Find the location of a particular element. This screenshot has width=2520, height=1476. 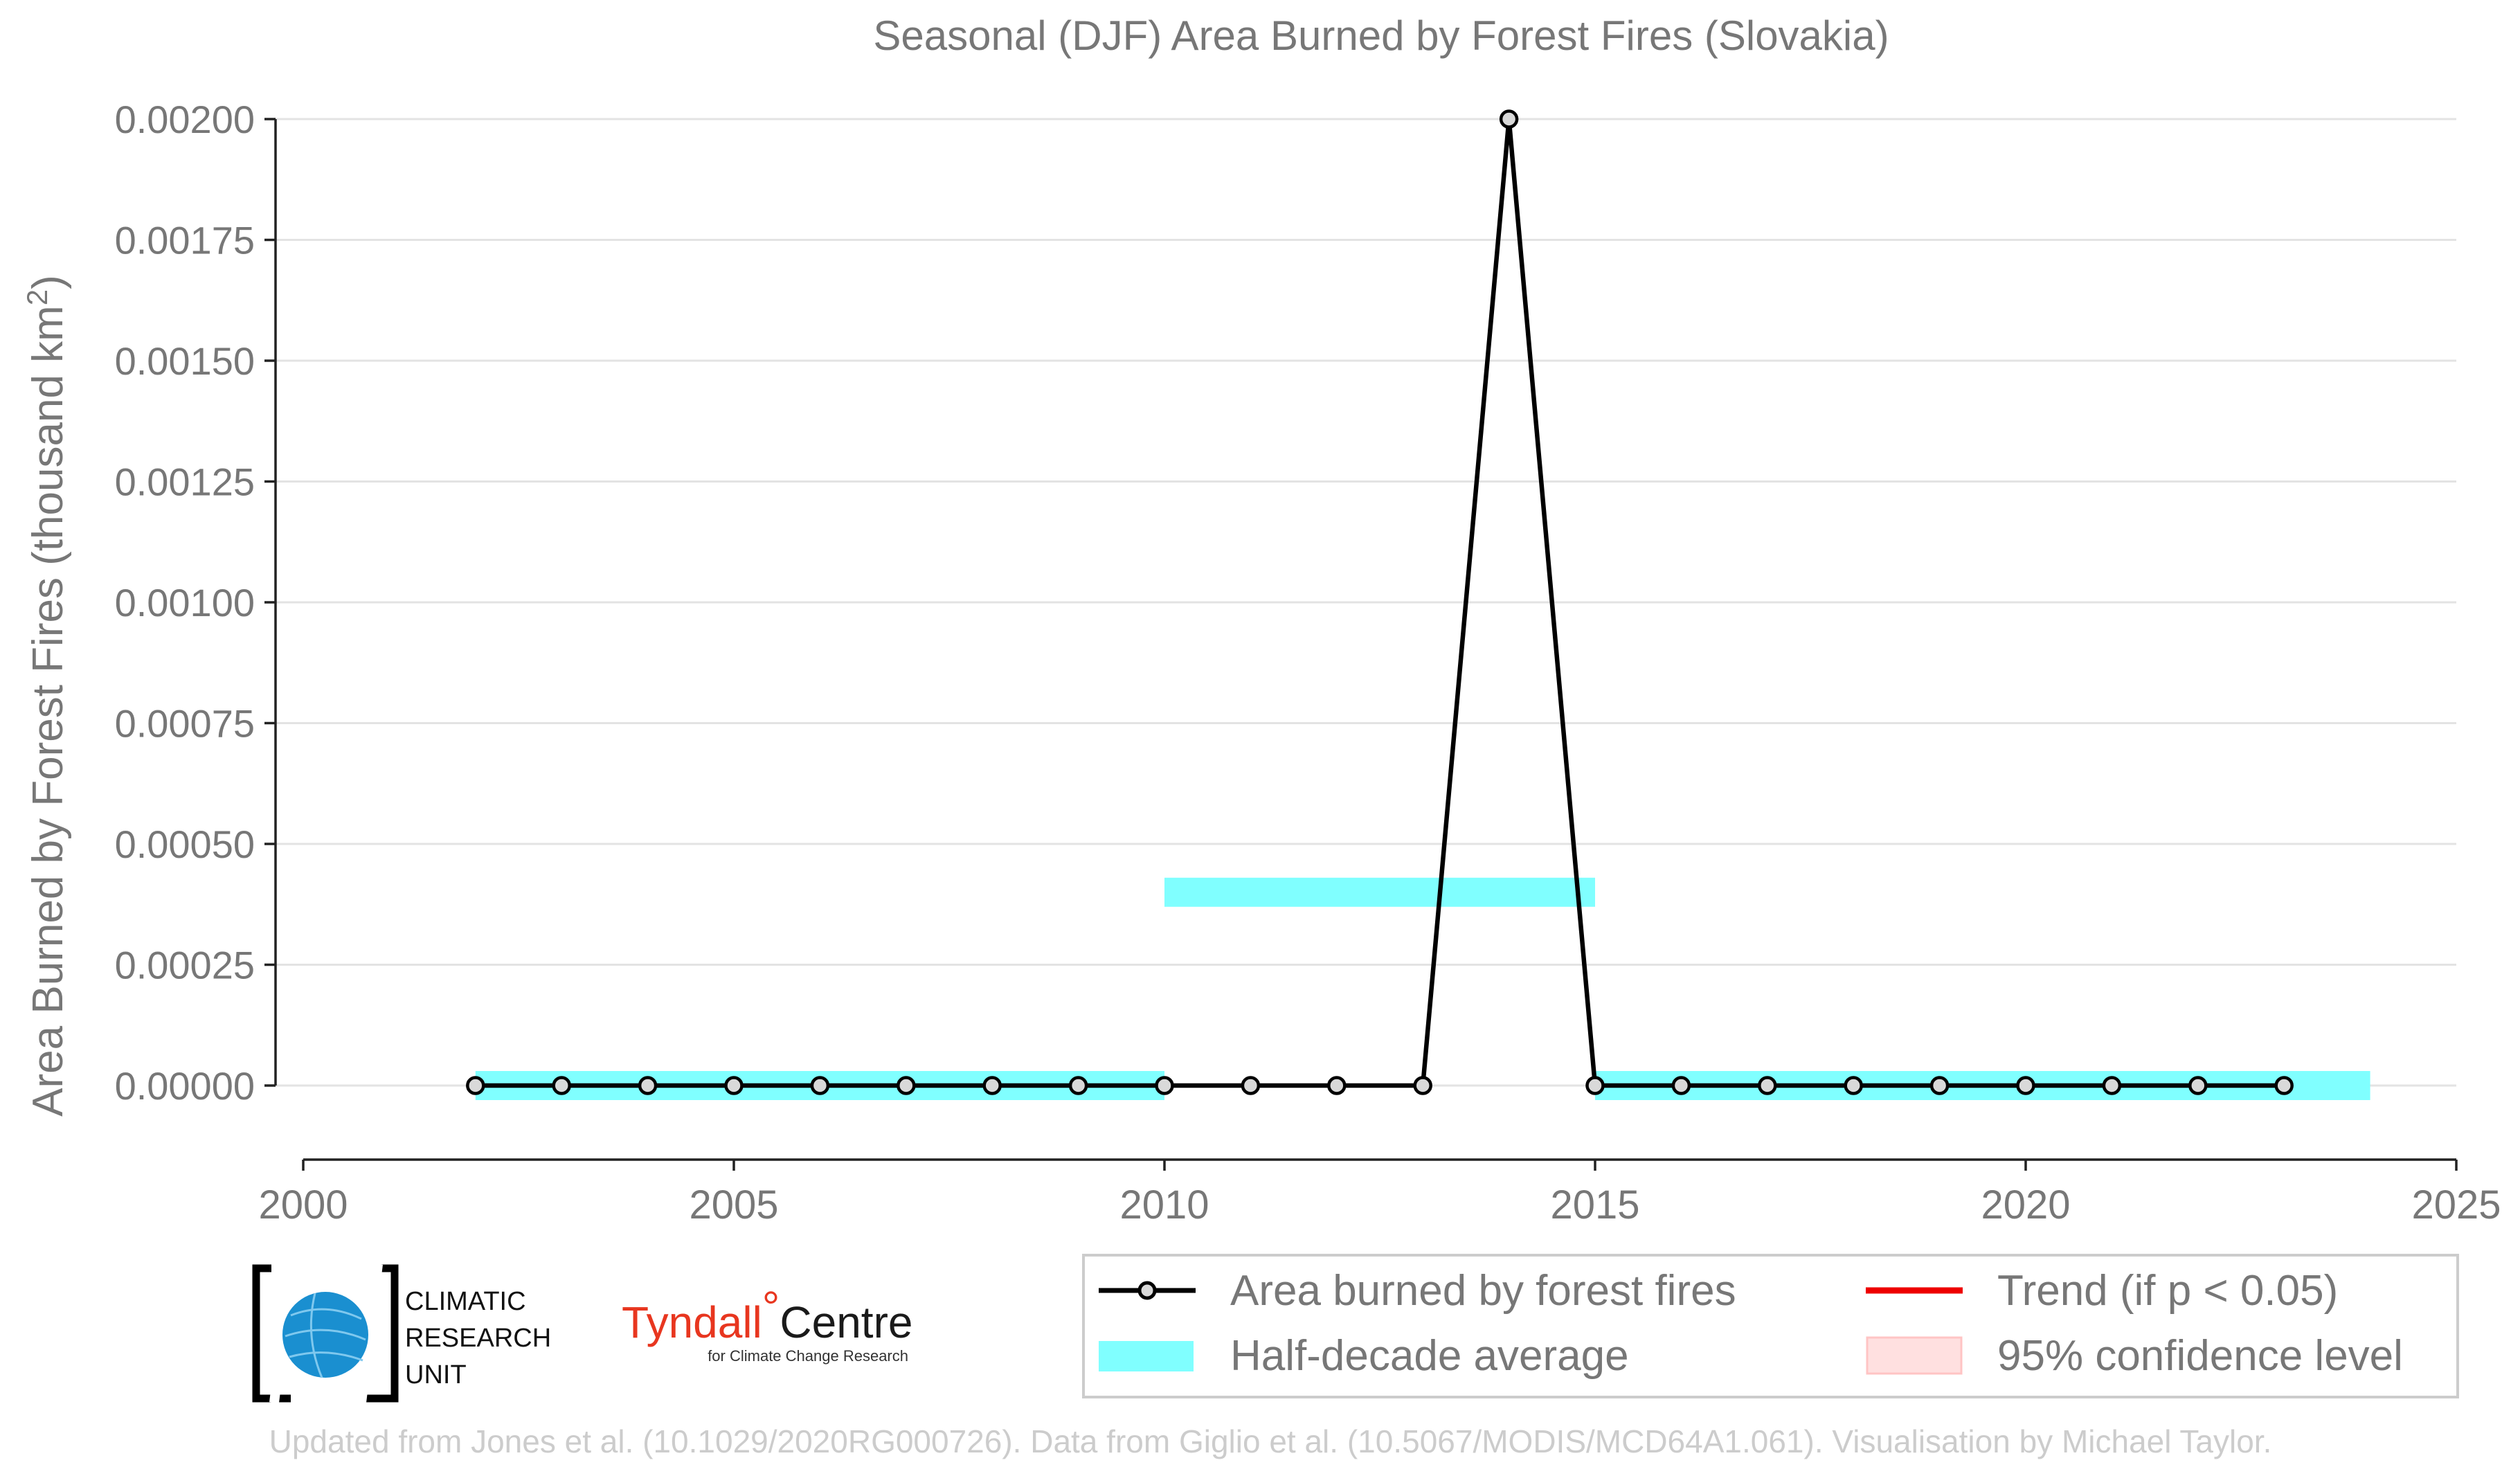

x-tick-label-2: 2010 is located at coordinates (1164, 1204).